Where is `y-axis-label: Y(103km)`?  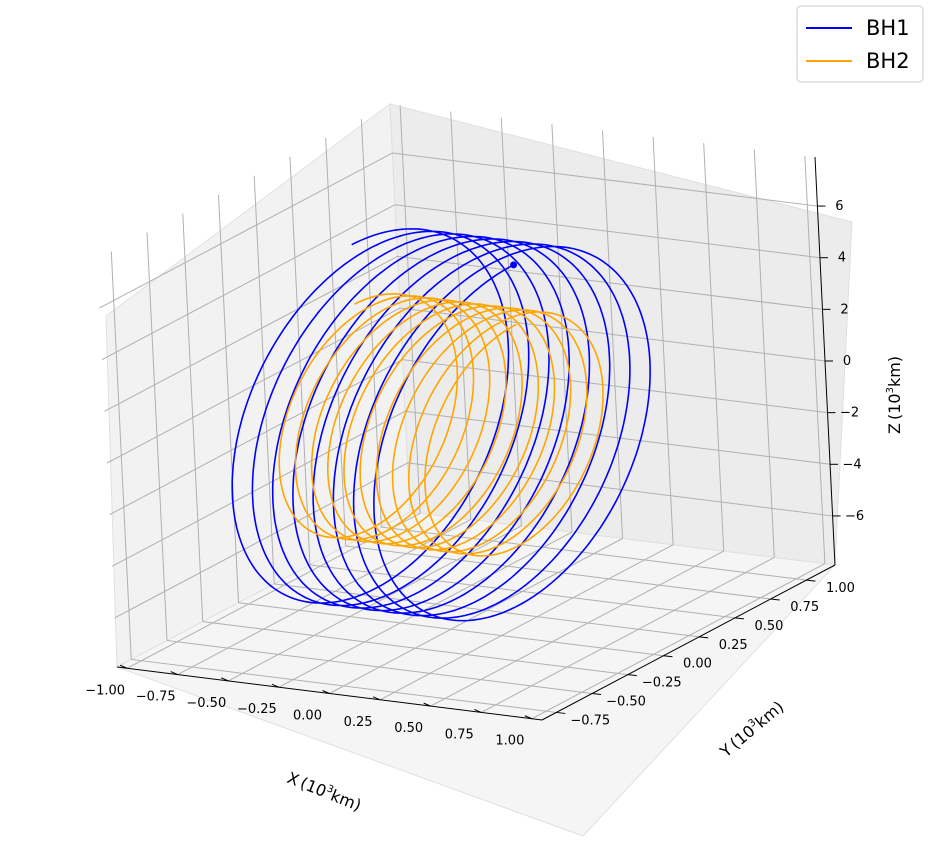
y-axis-label: Y(103km) is located at coordinates (752, 729).